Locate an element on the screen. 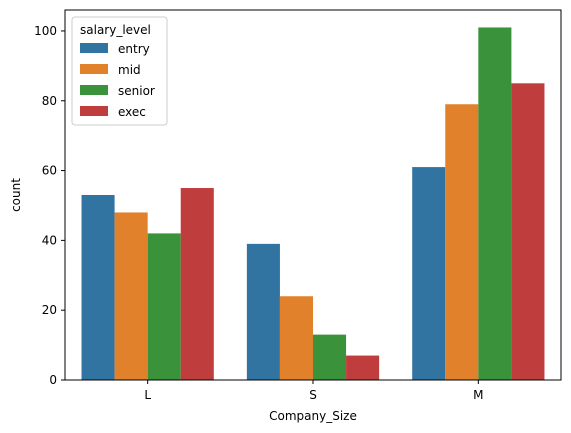 The image size is (571, 433). y-axis-label: count is located at coordinates (16, 195).